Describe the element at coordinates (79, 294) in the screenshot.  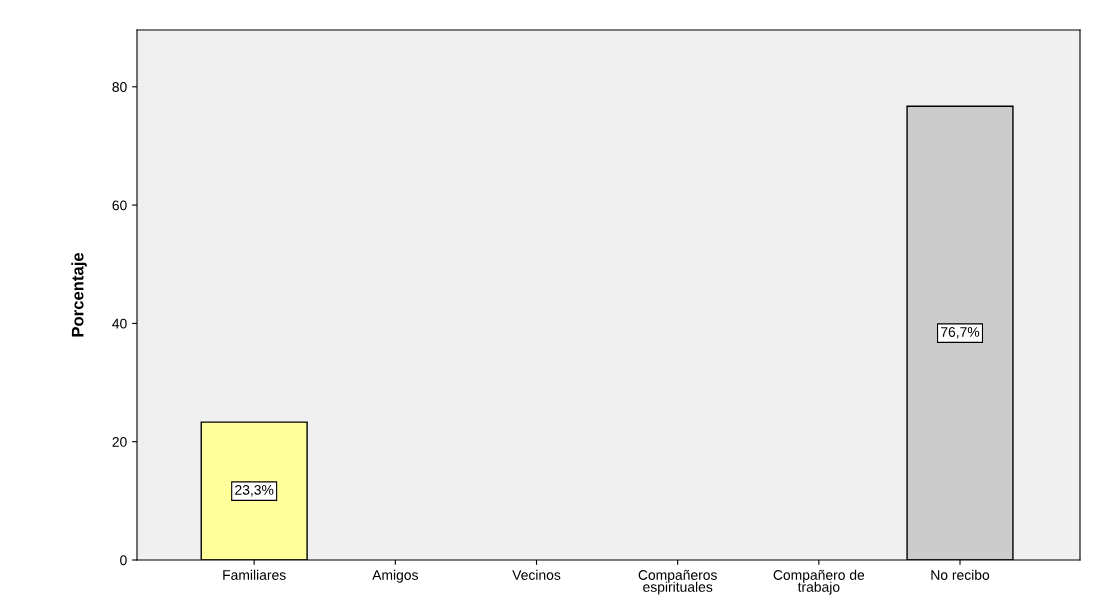
I see `y-axis-title: Porcentaje` at that location.